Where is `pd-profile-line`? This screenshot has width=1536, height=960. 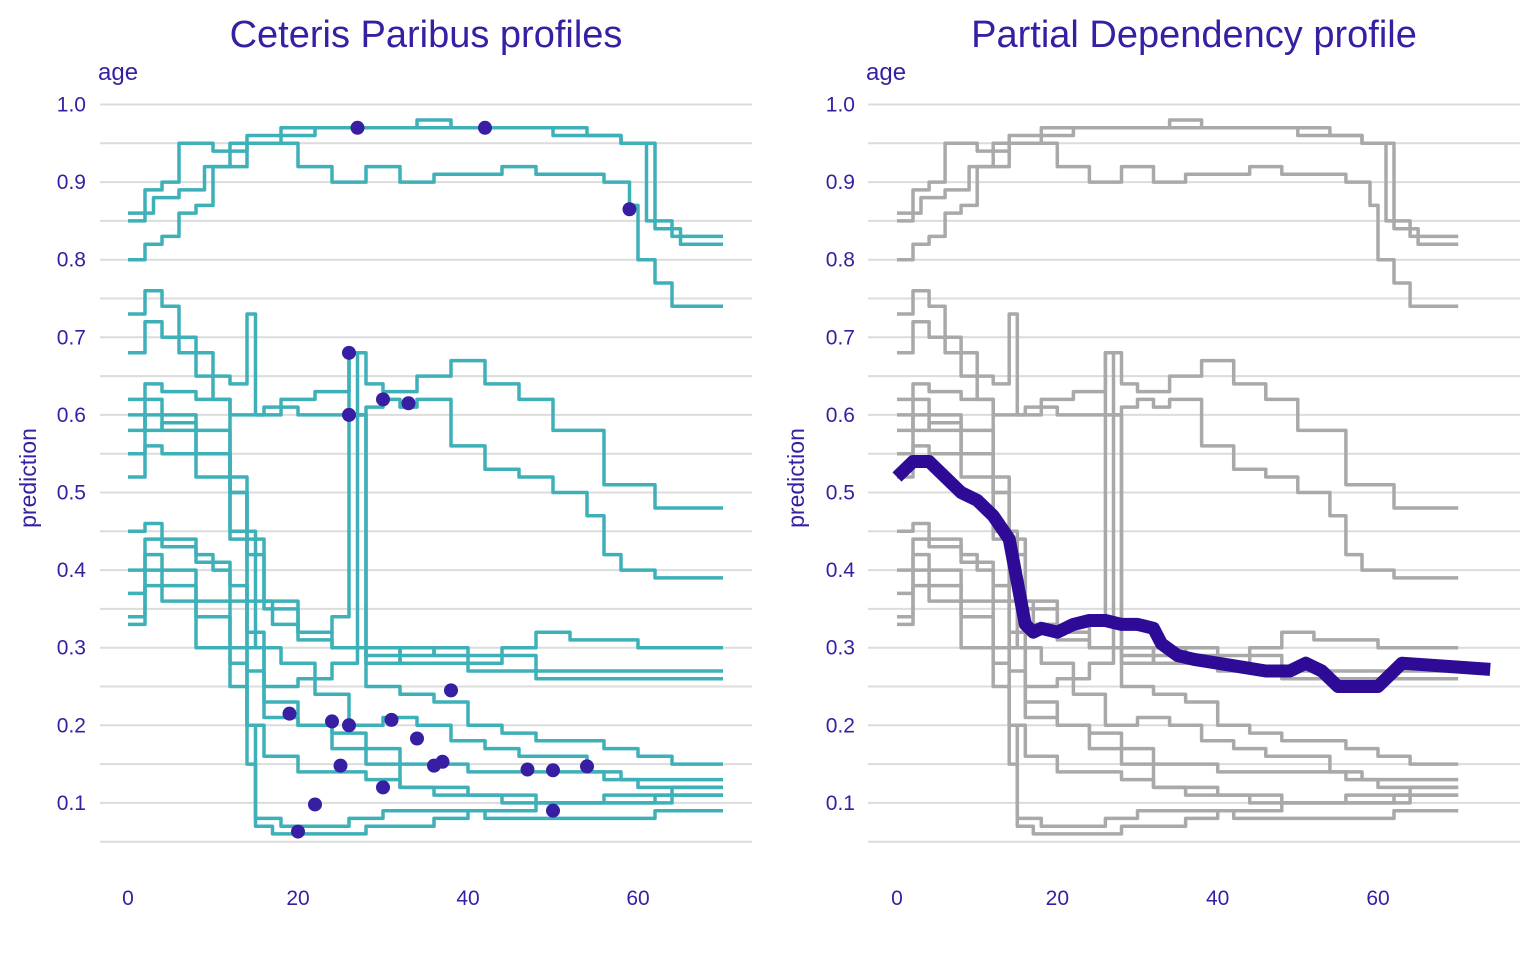
pd-profile-line is located at coordinates (1191, 574).